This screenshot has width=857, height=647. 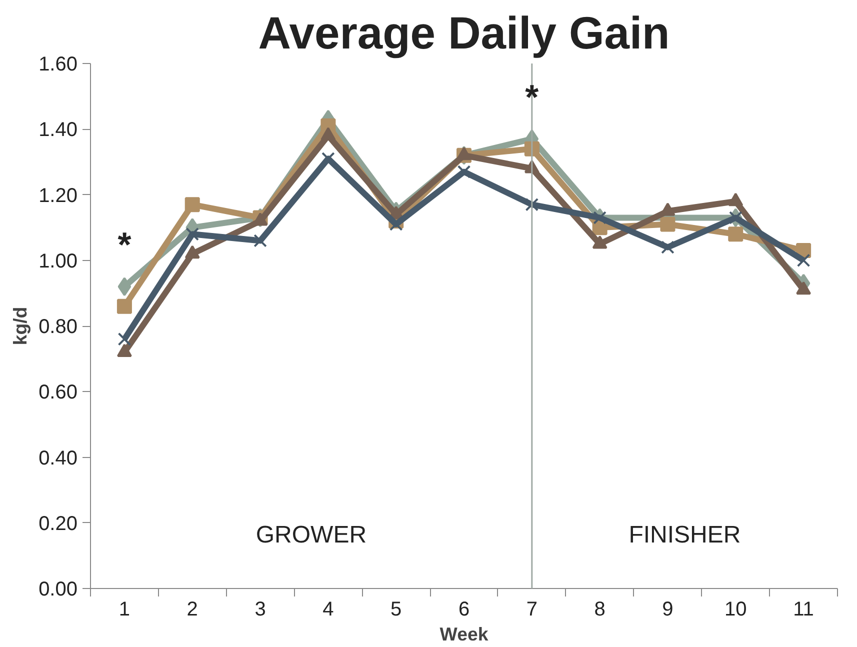 What do you see at coordinates (58, 261) in the screenshot?
I see `y-tick-label: 1.00` at bounding box center [58, 261].